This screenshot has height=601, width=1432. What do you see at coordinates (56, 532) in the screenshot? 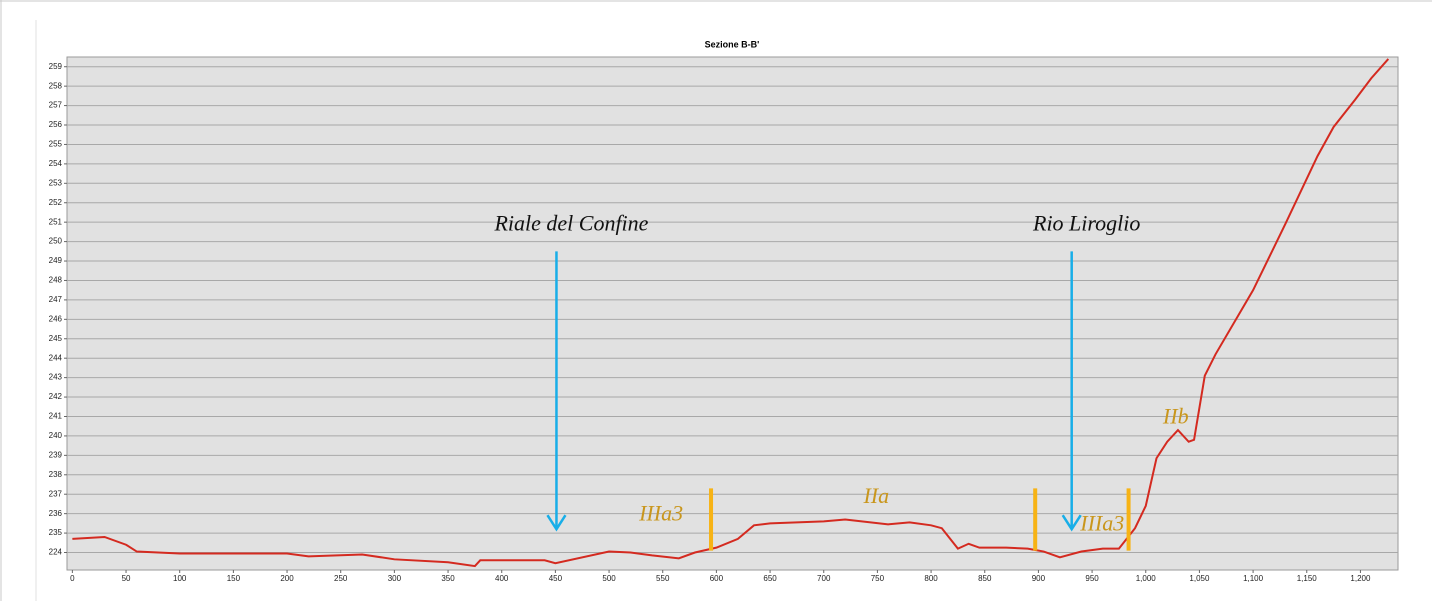
I see `y-tick-label: 235` at bounding box center [56, 532].